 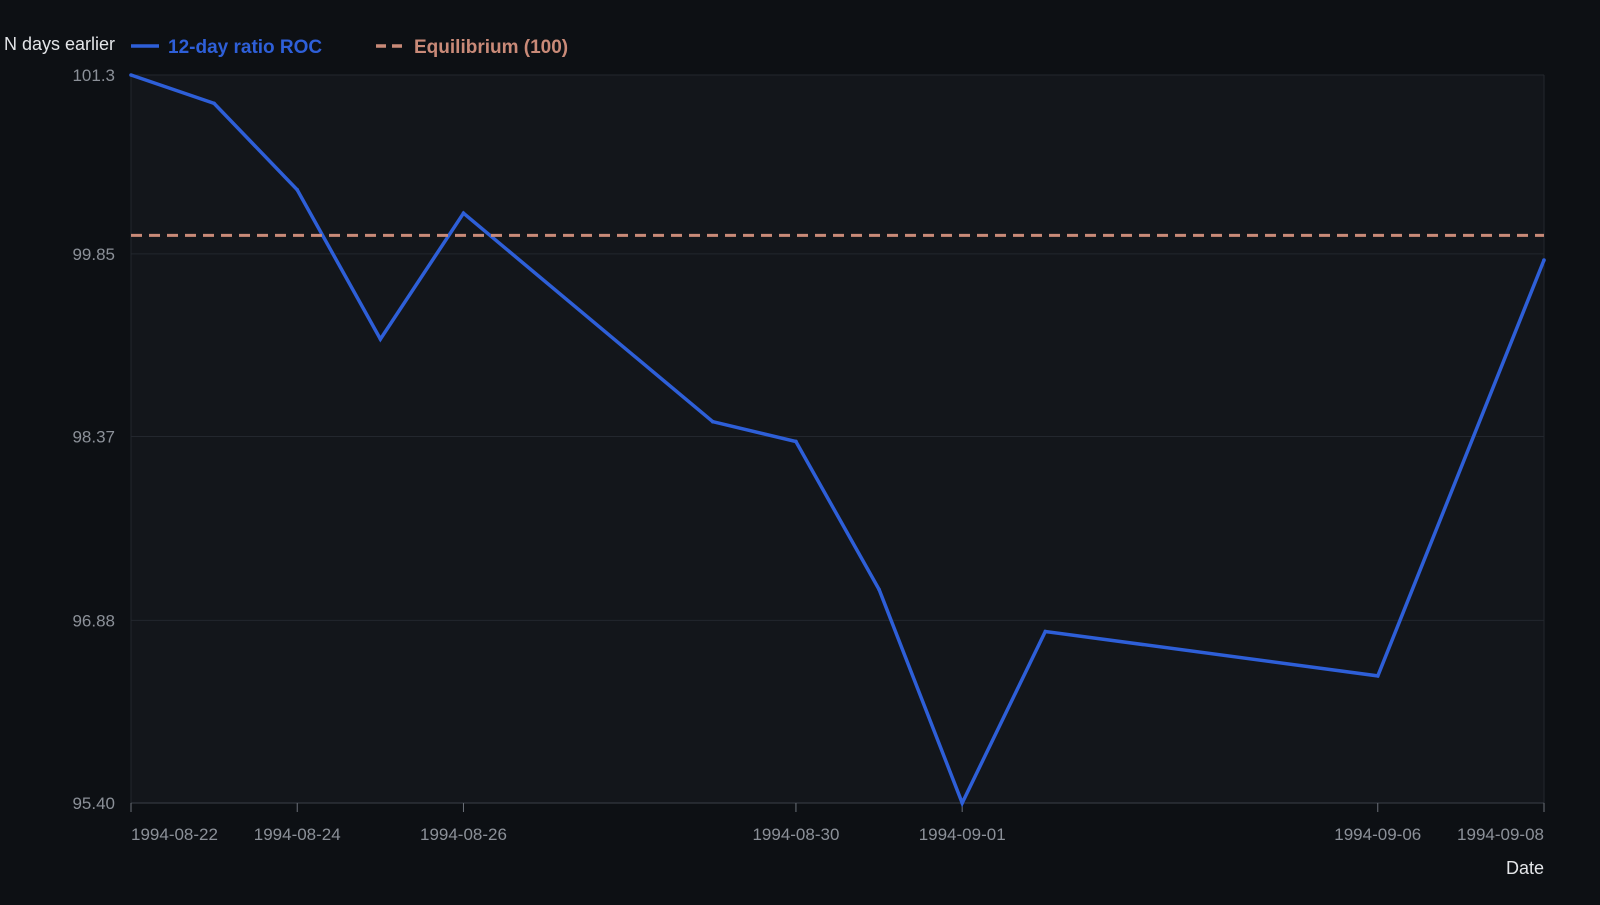 I want to click on y-tick-label: 98.37, so click(x=93, y=437).